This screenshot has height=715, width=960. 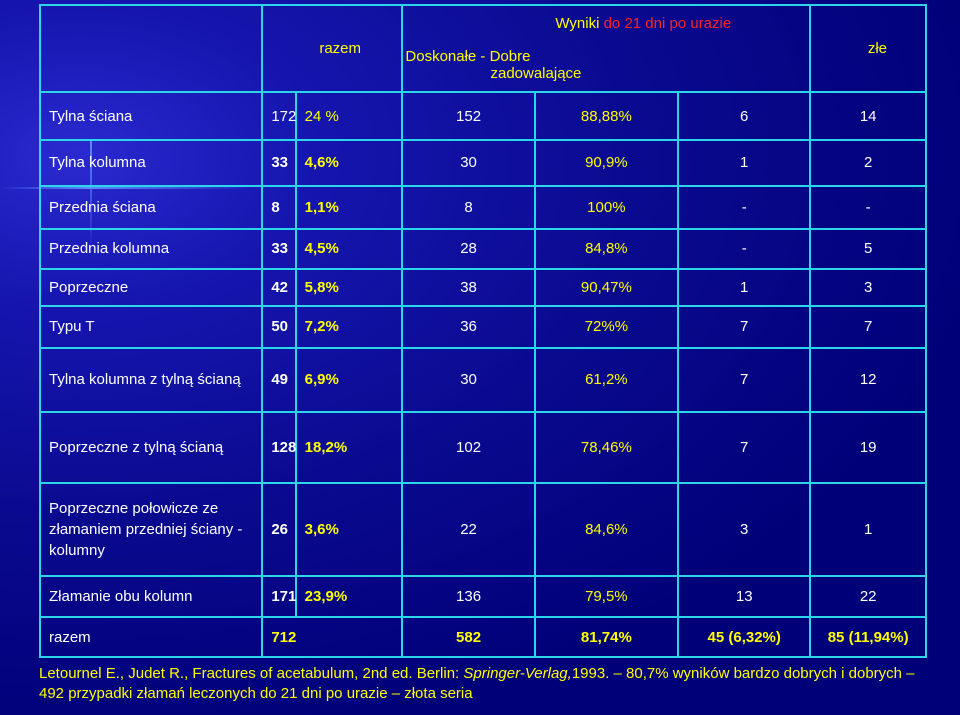 I want to click on row-name: Poprzeczne z tylną ścianą, so click(x=151, y=447).